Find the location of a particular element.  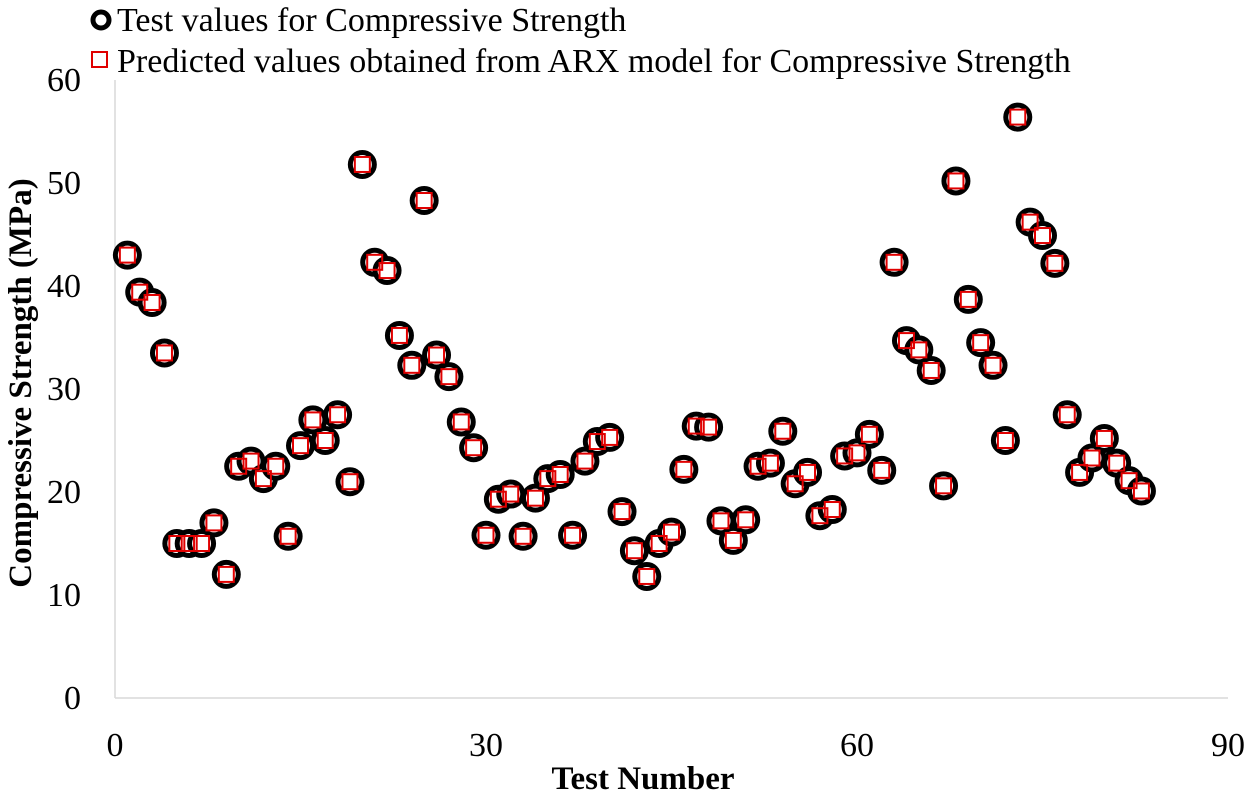

legend-item-test: Test values for Compressive Strength is located at coordinates (358, 20).